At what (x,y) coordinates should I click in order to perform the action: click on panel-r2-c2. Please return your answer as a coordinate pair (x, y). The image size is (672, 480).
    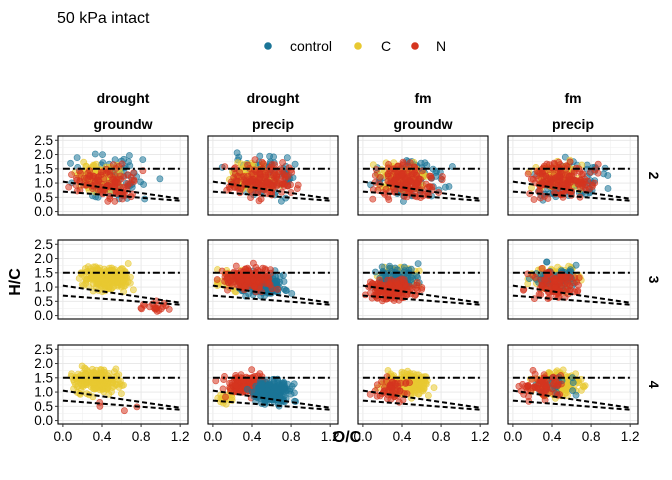
    Looking at the image, I should click on (273, 279).